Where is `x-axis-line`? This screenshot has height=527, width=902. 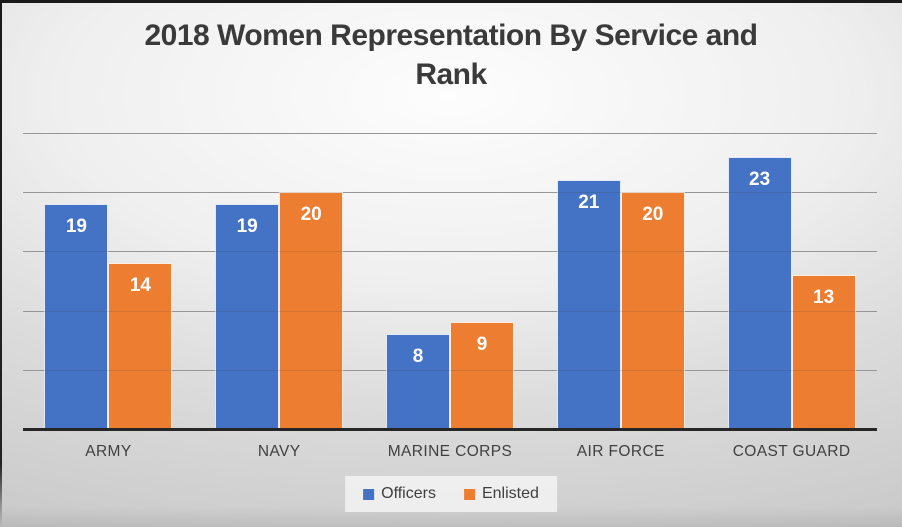
x-axis-line is located at coordinates (450, 429).